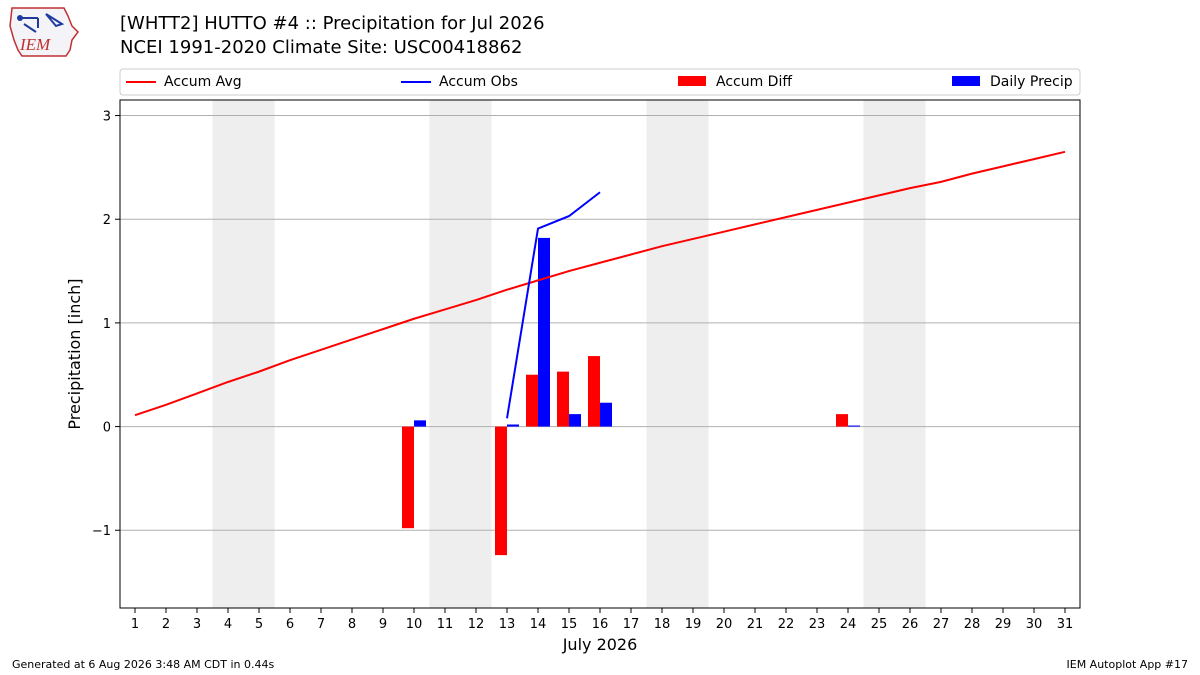  Describe the element at coordinates (879, 624) in the screenshot. I see `x-tick-label: 25` at that location.